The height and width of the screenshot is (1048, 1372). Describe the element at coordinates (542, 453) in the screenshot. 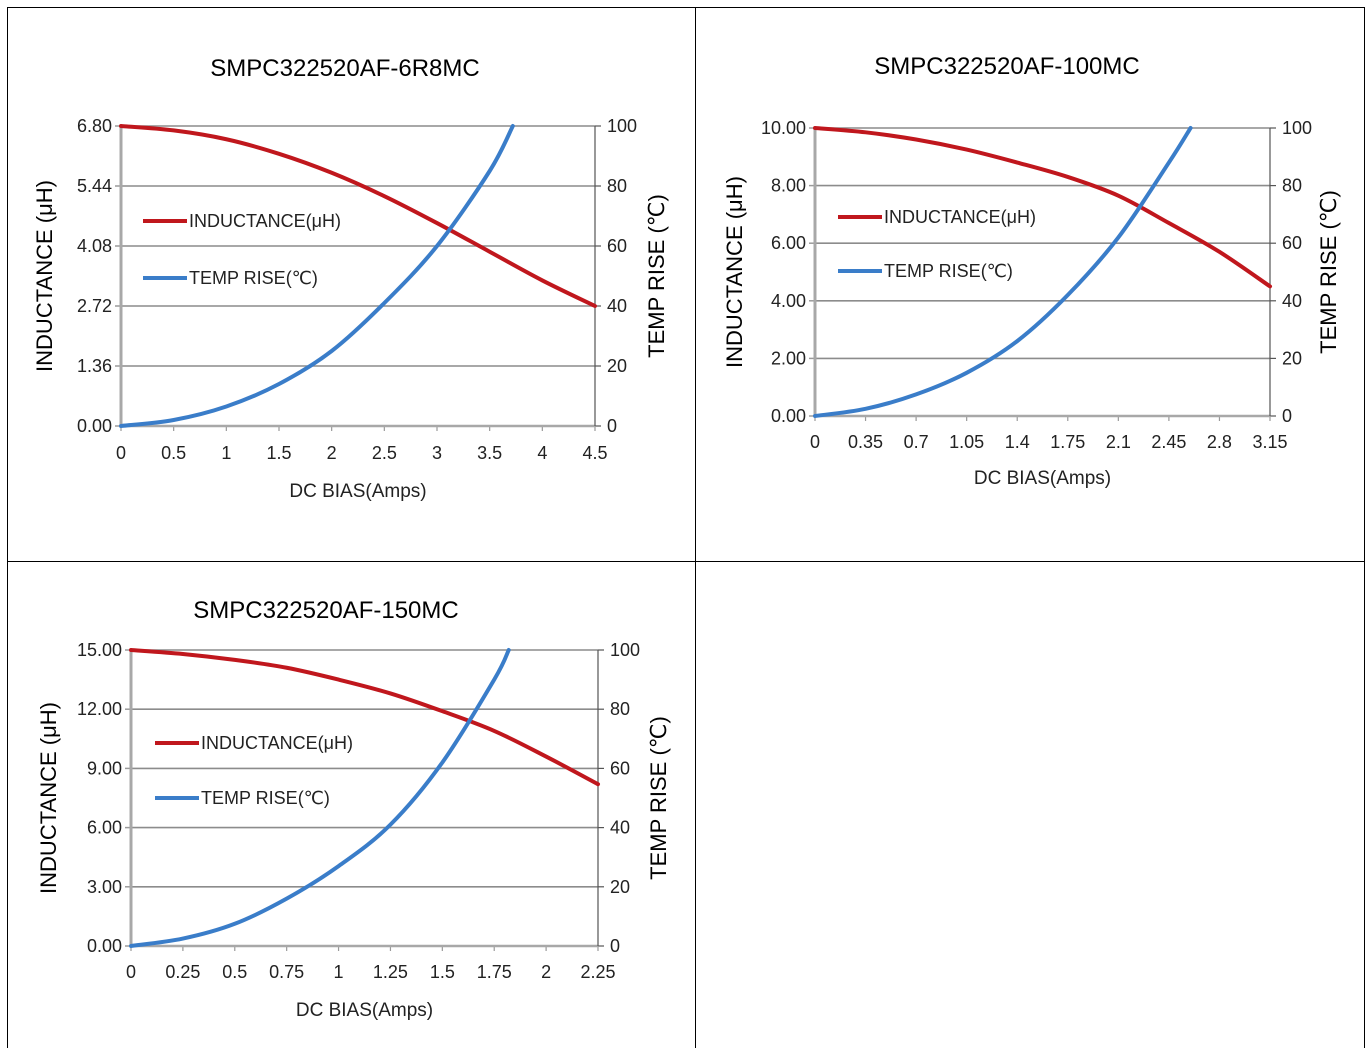

I see `x-tick-label: 4` at that location.